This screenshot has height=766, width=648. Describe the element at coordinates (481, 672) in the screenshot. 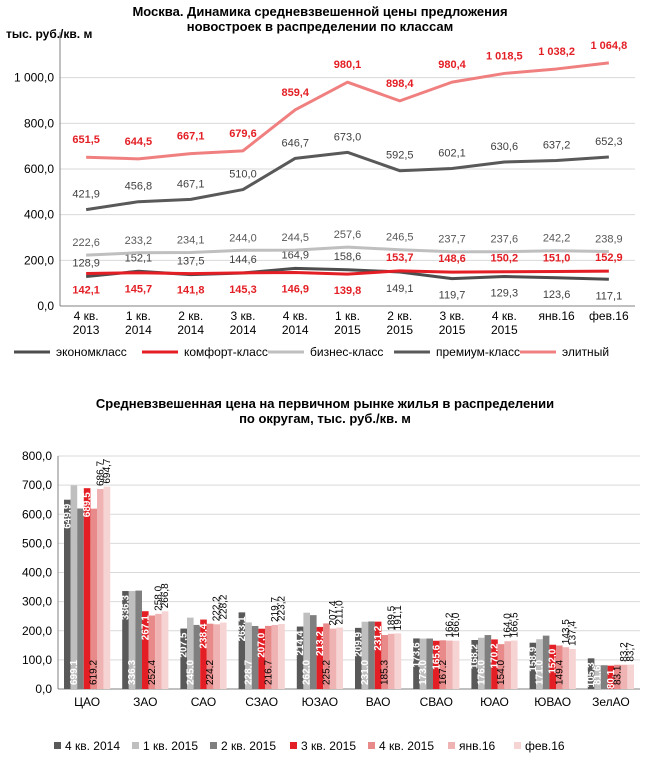

I see `bar-data-label: 176,0` at that location.